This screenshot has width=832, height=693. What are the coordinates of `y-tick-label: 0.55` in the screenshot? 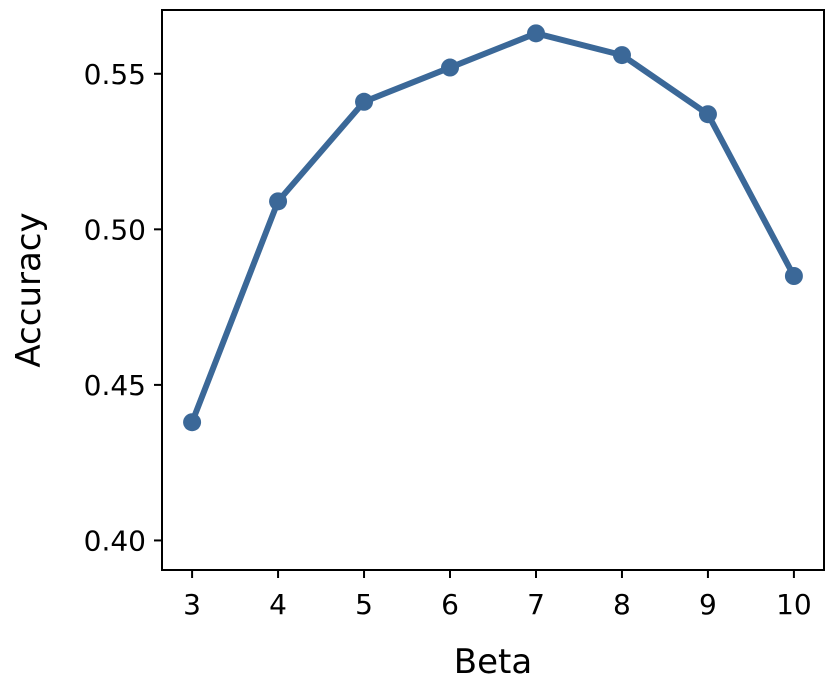 It's located at (115, 74).